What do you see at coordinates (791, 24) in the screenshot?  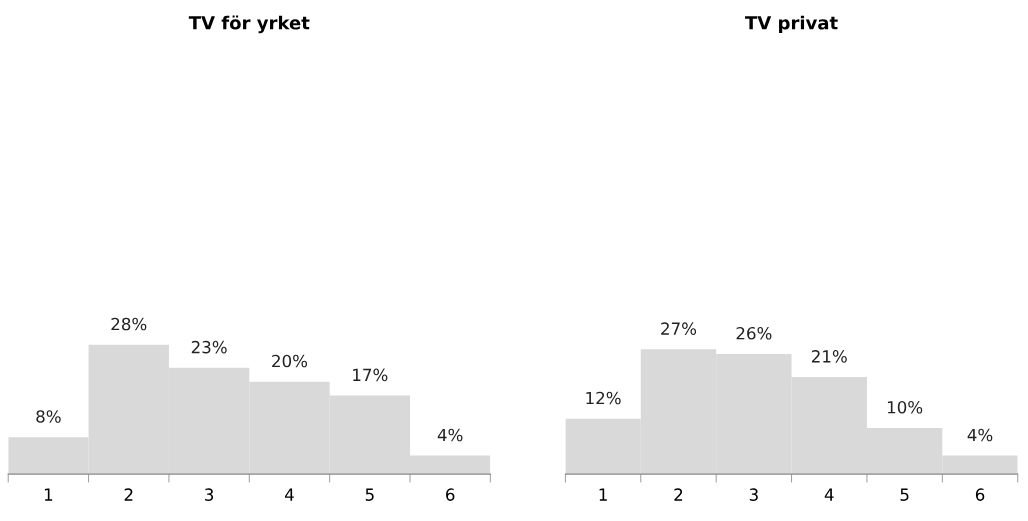 I see `chart-title: TV privat` at bounding box center [791, 24].